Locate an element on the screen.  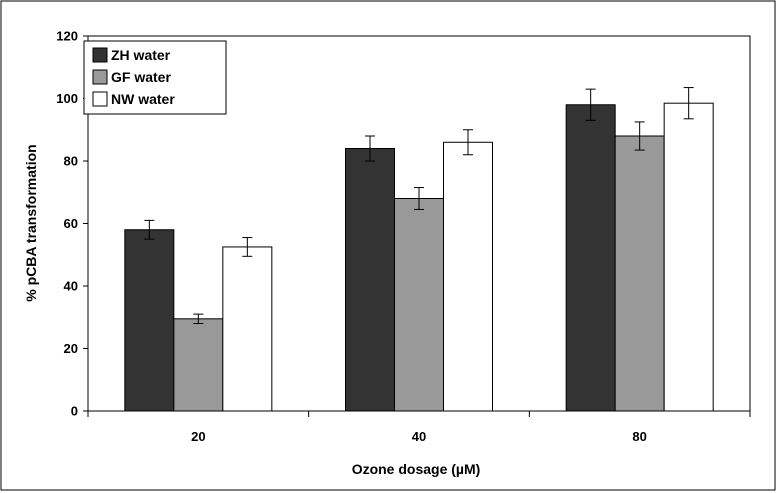
x-tick-label: 80 is located at coordinates (639, 436).